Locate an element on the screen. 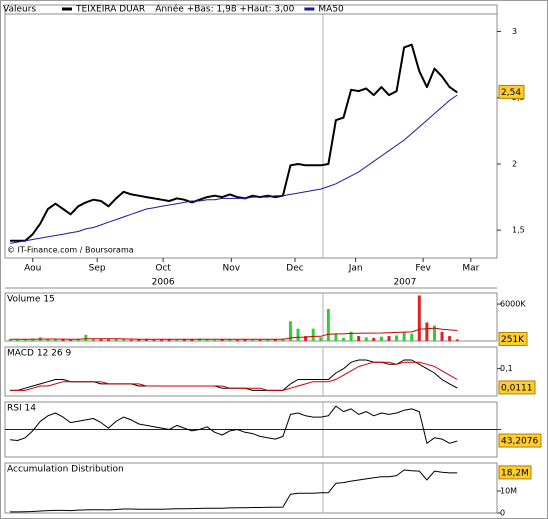 The width and height of the screenshot is (548, 519). y-tick-label: 6000K is located at coordinates (513, 304).